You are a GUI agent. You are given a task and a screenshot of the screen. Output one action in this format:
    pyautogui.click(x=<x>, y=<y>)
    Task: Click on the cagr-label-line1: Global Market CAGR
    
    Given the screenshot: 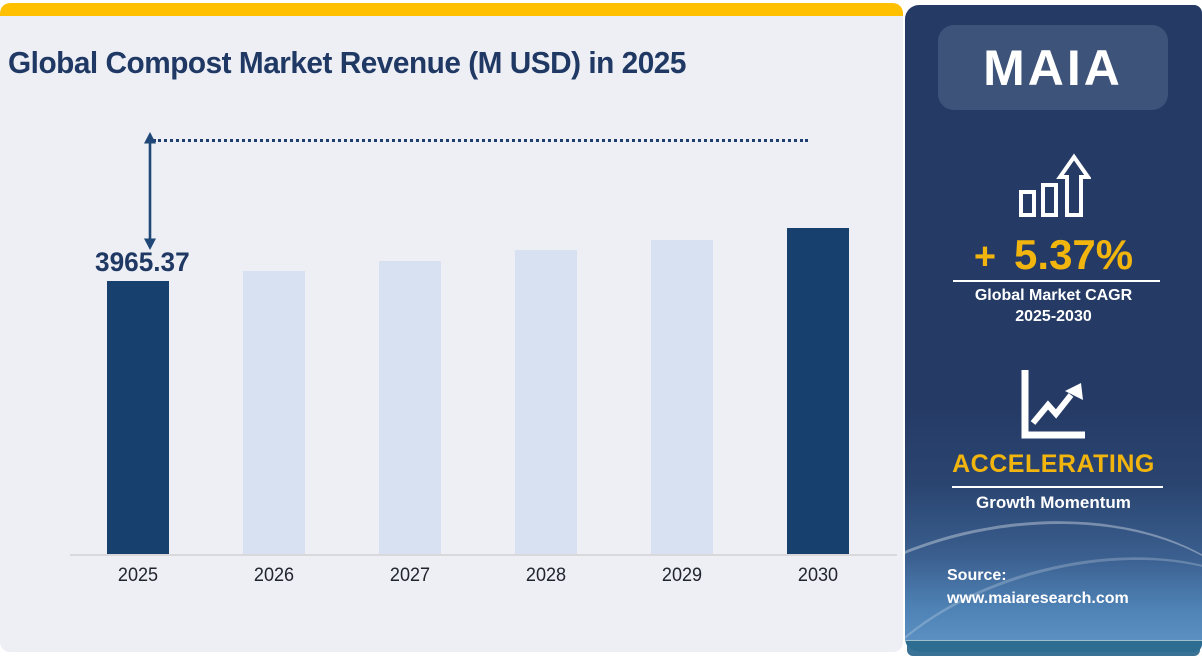 What is the action you would take?
    pyautogui.click(x=1053, y=295)
    